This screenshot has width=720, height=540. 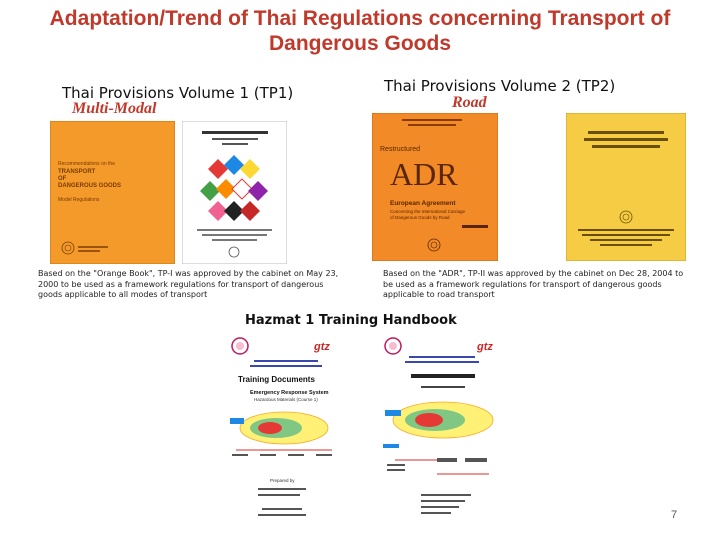 What do you see at coordinates (62, 179) in the screenshot?
I see `book1-line3: OF` at bounding box center [62, 179].